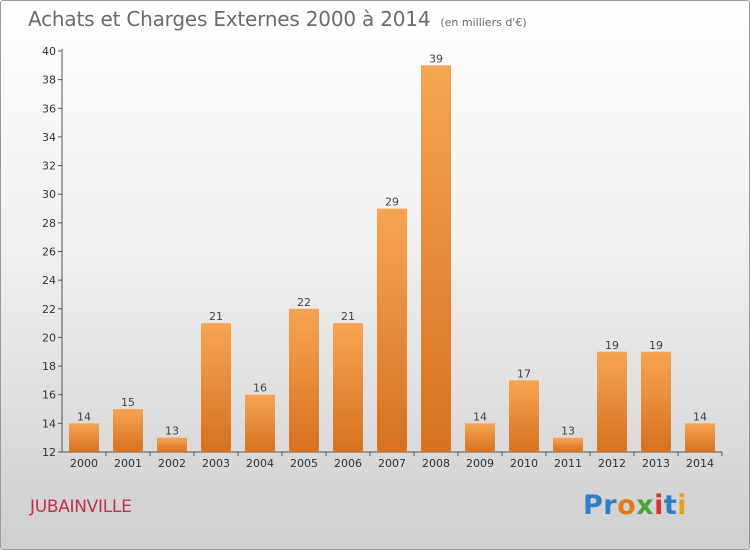 This screenshot has width=750, height=550. I want to click on x-tick-label: 2013, so click(656, 463).